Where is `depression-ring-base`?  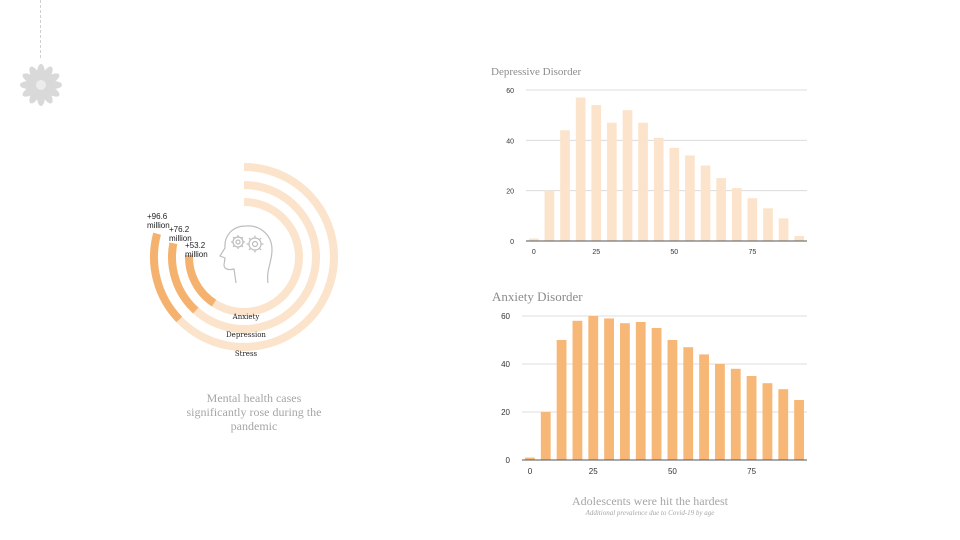 depression-ring-base is located at coordinates (256, 257).